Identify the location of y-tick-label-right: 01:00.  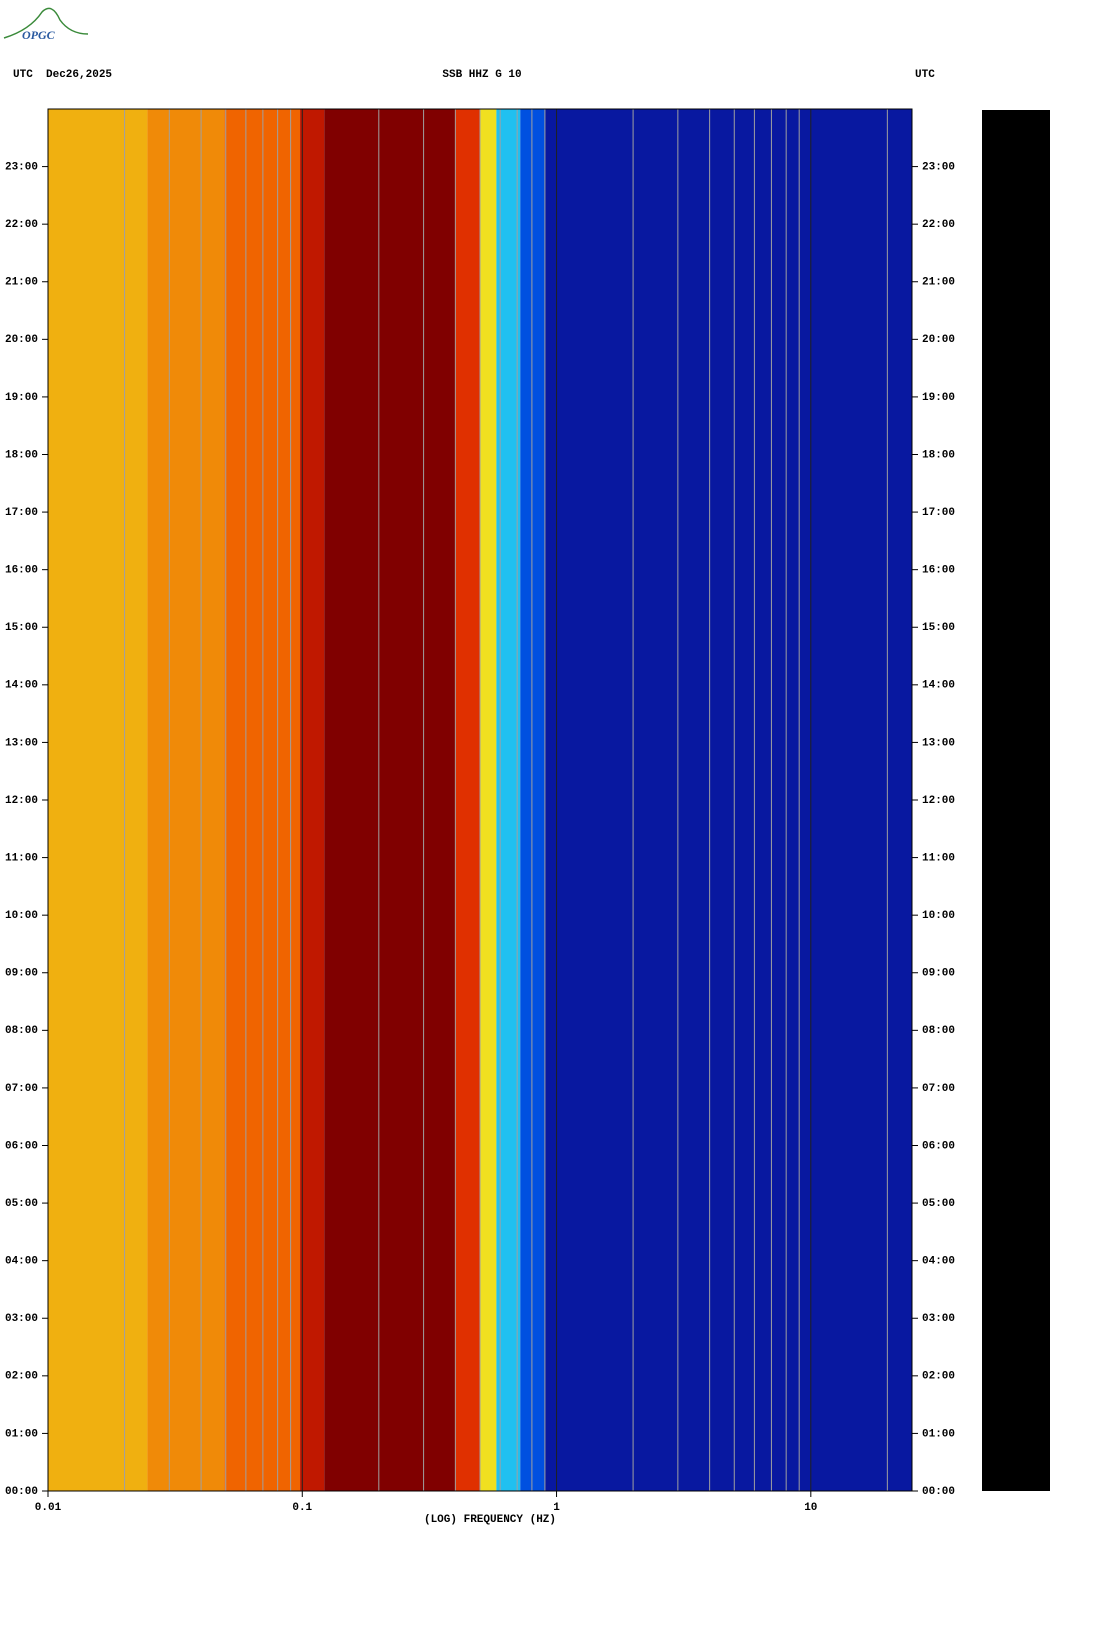
(938, 1434).